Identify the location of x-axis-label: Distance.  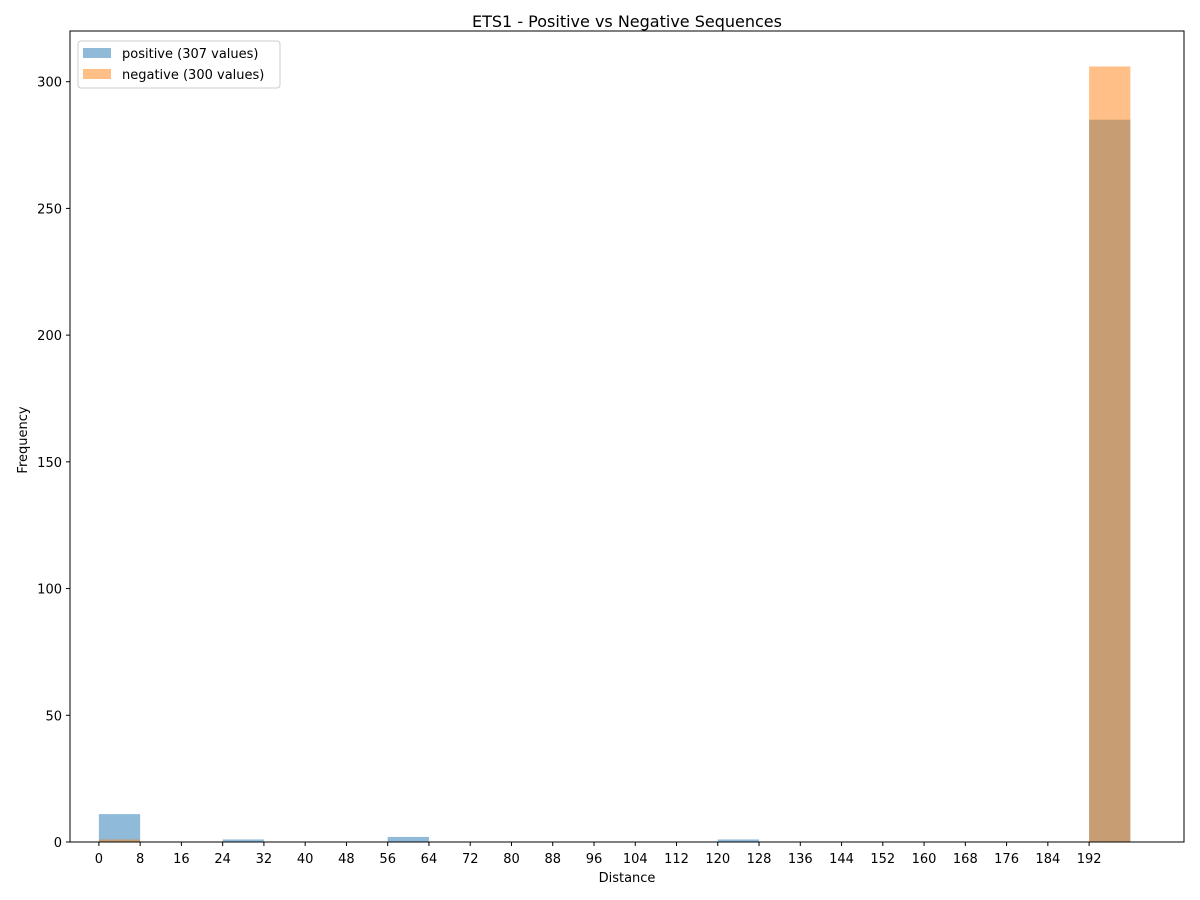
(627, 878).